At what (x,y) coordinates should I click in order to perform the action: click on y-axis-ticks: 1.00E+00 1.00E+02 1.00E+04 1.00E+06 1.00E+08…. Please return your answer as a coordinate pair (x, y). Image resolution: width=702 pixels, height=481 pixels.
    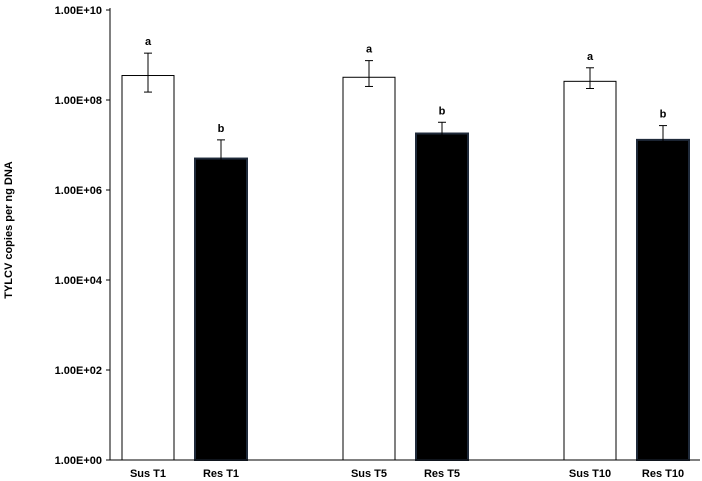
    Looking at the image, I should click on (82, 236).